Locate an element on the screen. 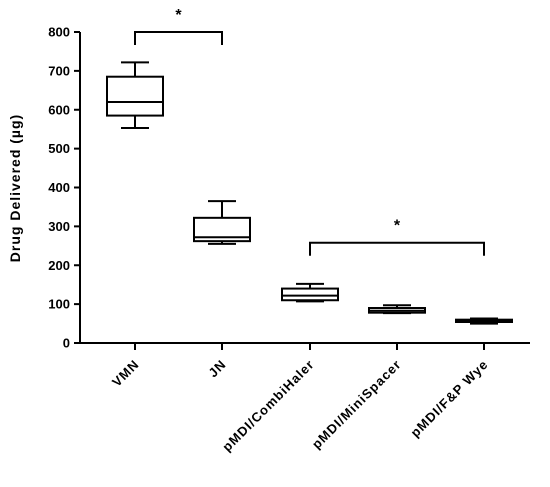 The width and height of the screenshot is (550, 487). y-tick-label: 700 is located at coordinates (59, 70).